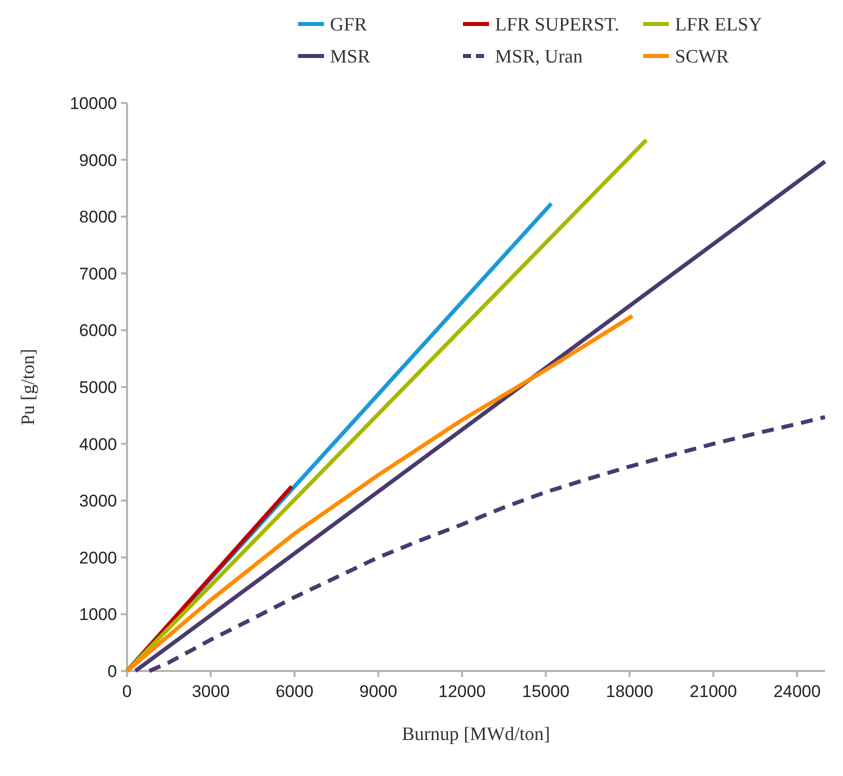 Image resolution: width=843 pixels, height=776 pixels. I want to click on y-tick-label: 2000, so click(98, 558).